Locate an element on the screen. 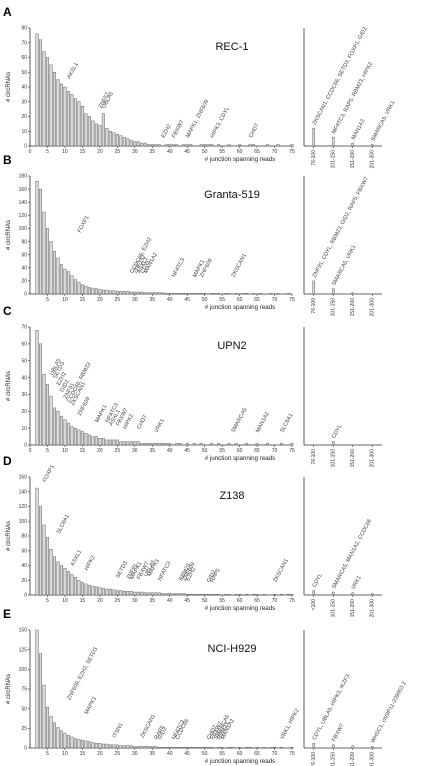 This screenshot has height=766, width=443. annotation: ITSN1 is located at coordinates (118, 730).